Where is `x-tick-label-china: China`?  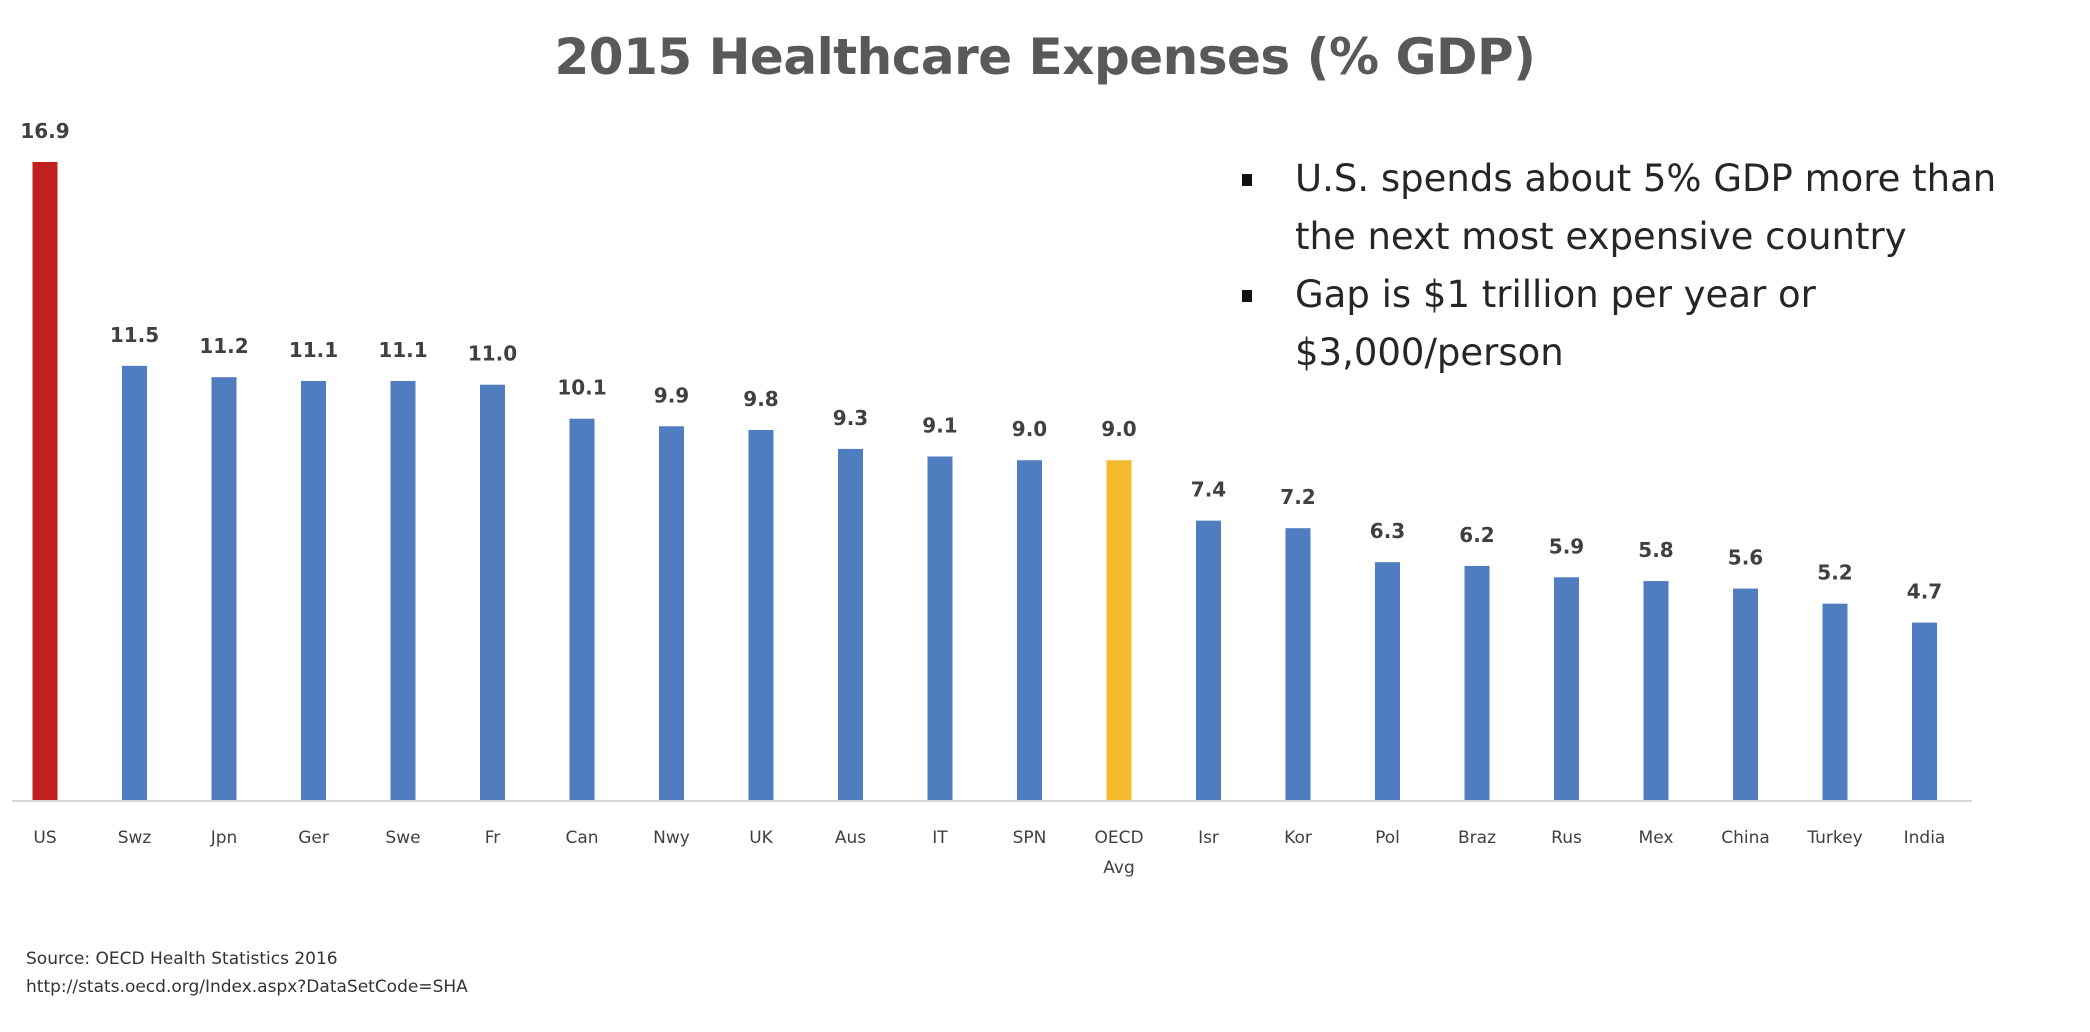
x-tick-label-china: China is located at coordinates (1745, 838).